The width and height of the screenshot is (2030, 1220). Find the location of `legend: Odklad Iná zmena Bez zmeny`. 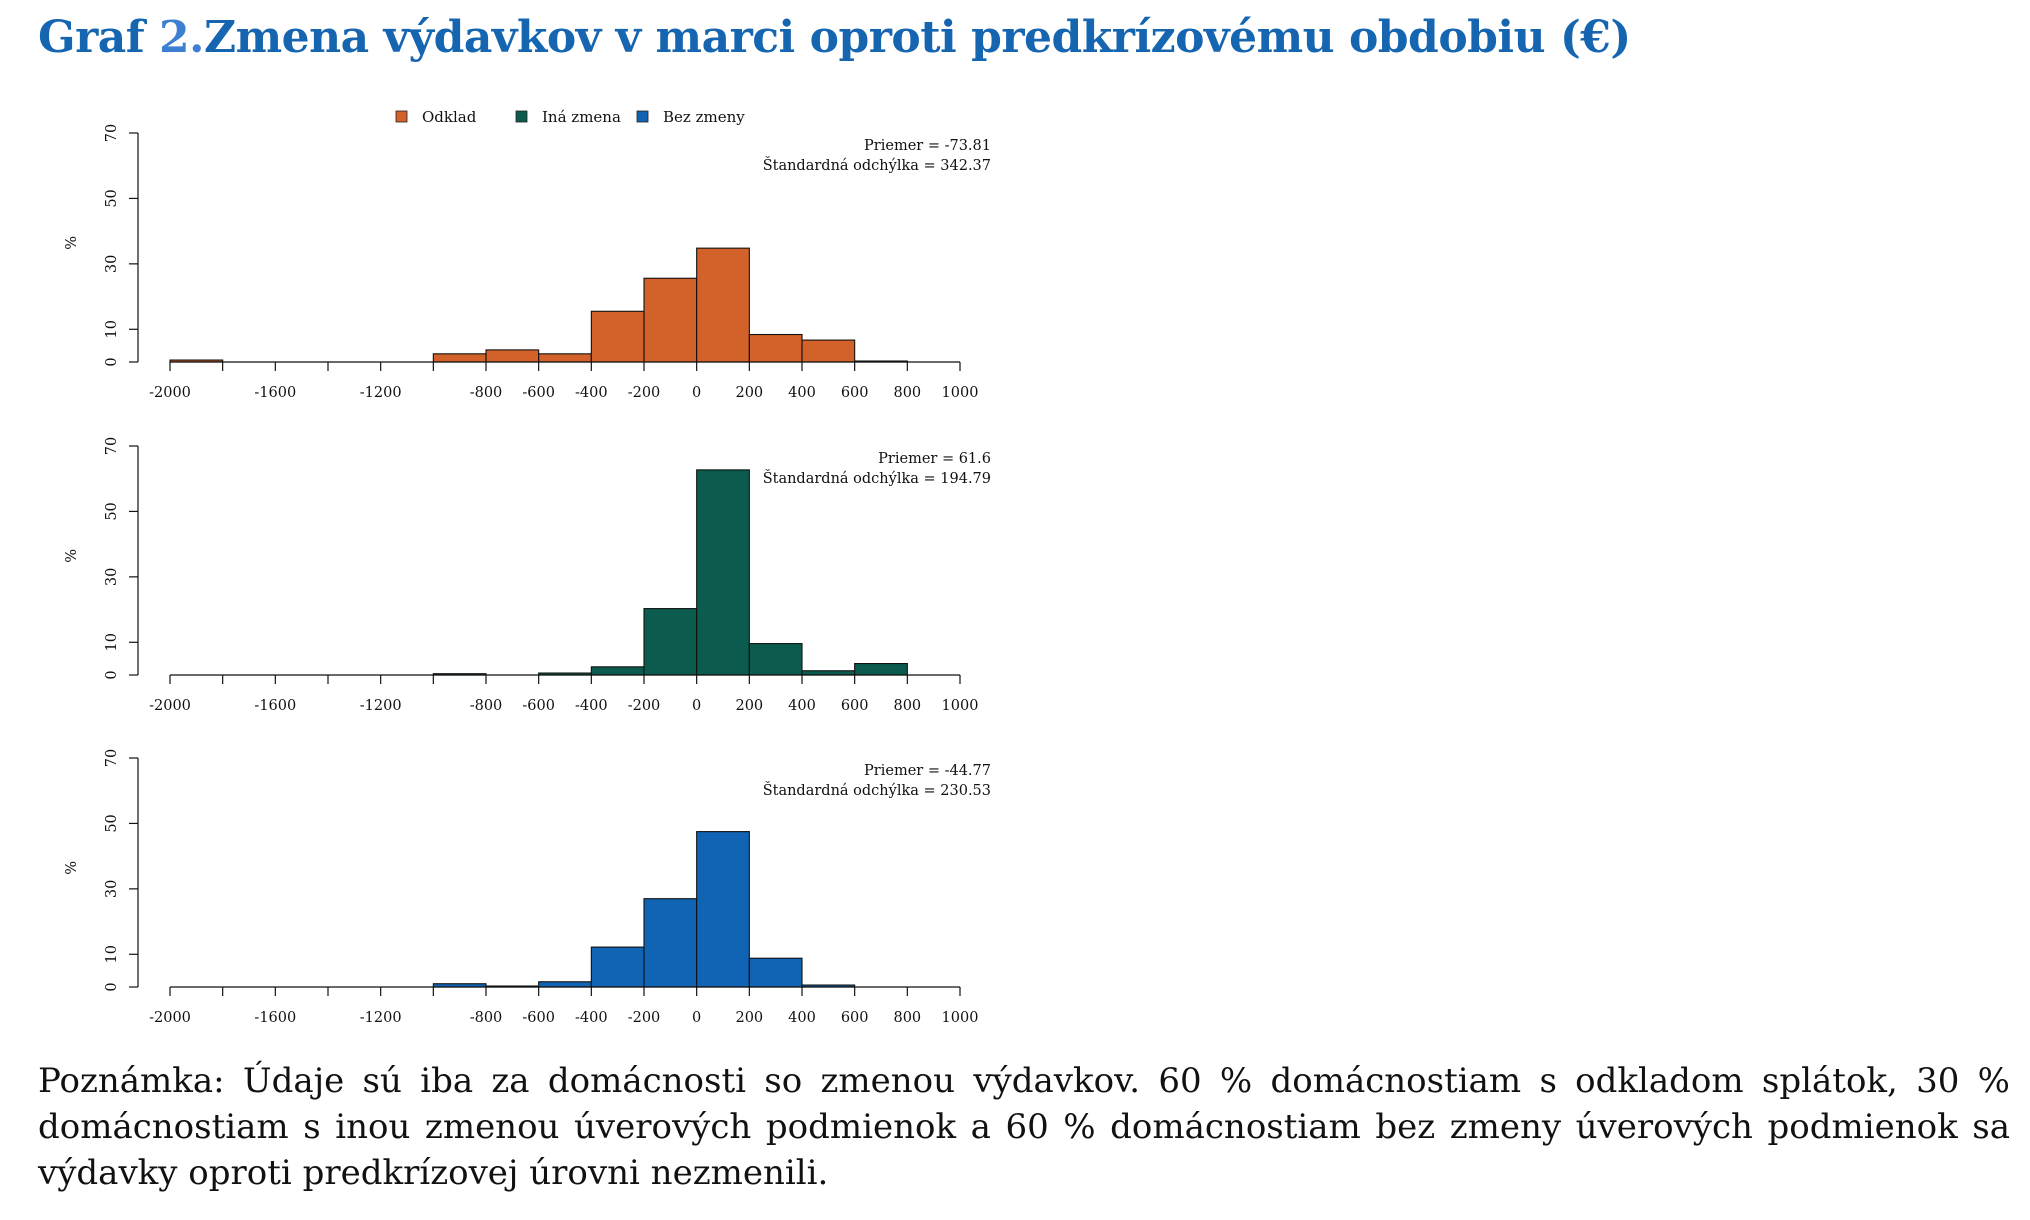

legend: Odklad Iná zmena Bez zmeny is located at coordinates (570, 117).